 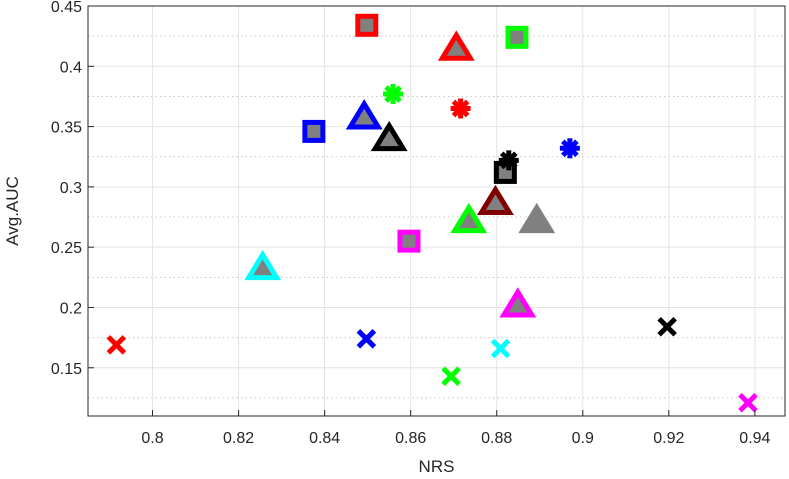 I want to click on y-tick-label: 0.45, so click(x=66, y=8).